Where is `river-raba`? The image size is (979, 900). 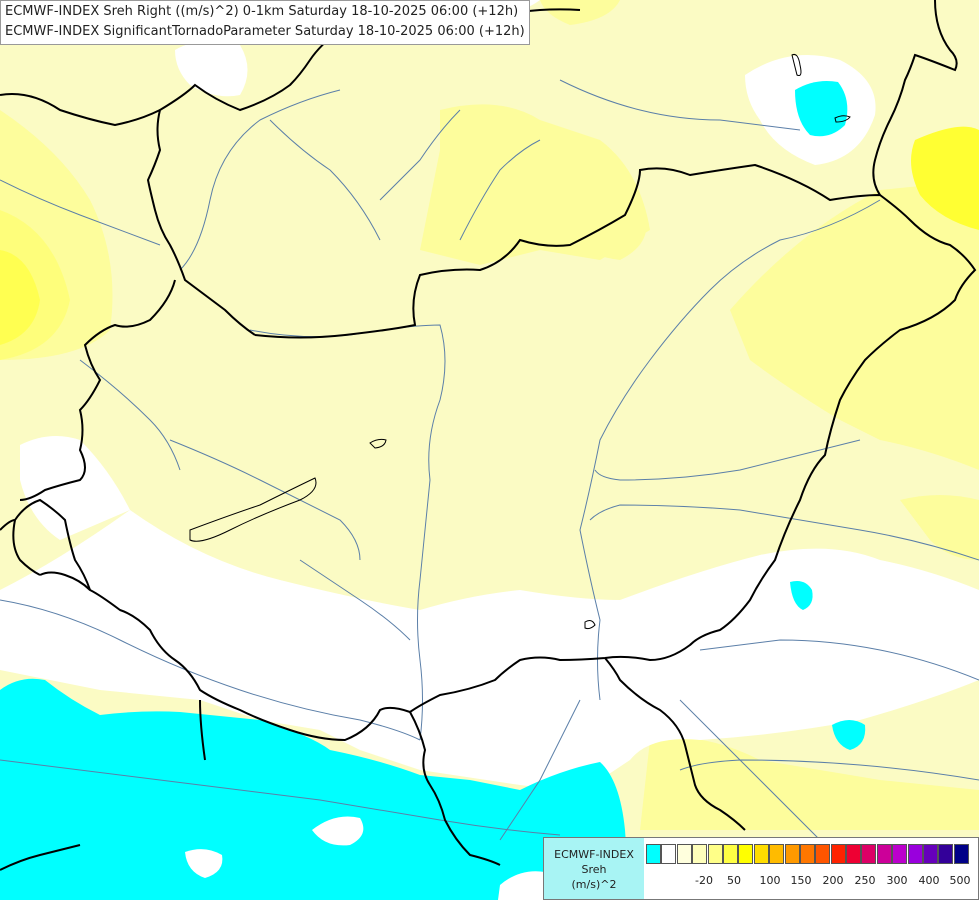 river-raba is located at coordinates (265, 500).